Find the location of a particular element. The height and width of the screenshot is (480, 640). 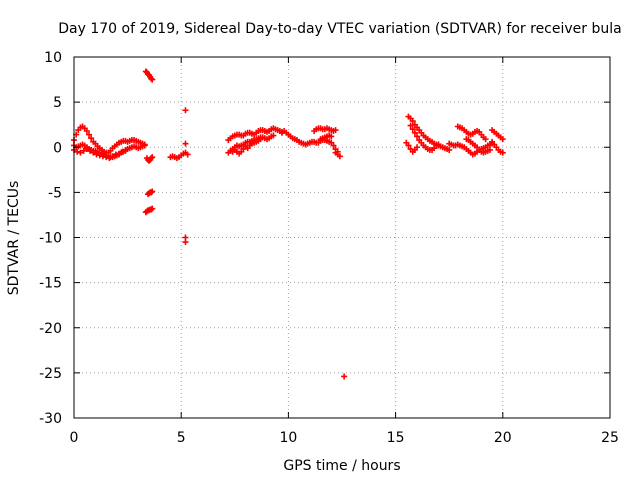

y-tick-label: -30 is located at coordinates (50, 419).